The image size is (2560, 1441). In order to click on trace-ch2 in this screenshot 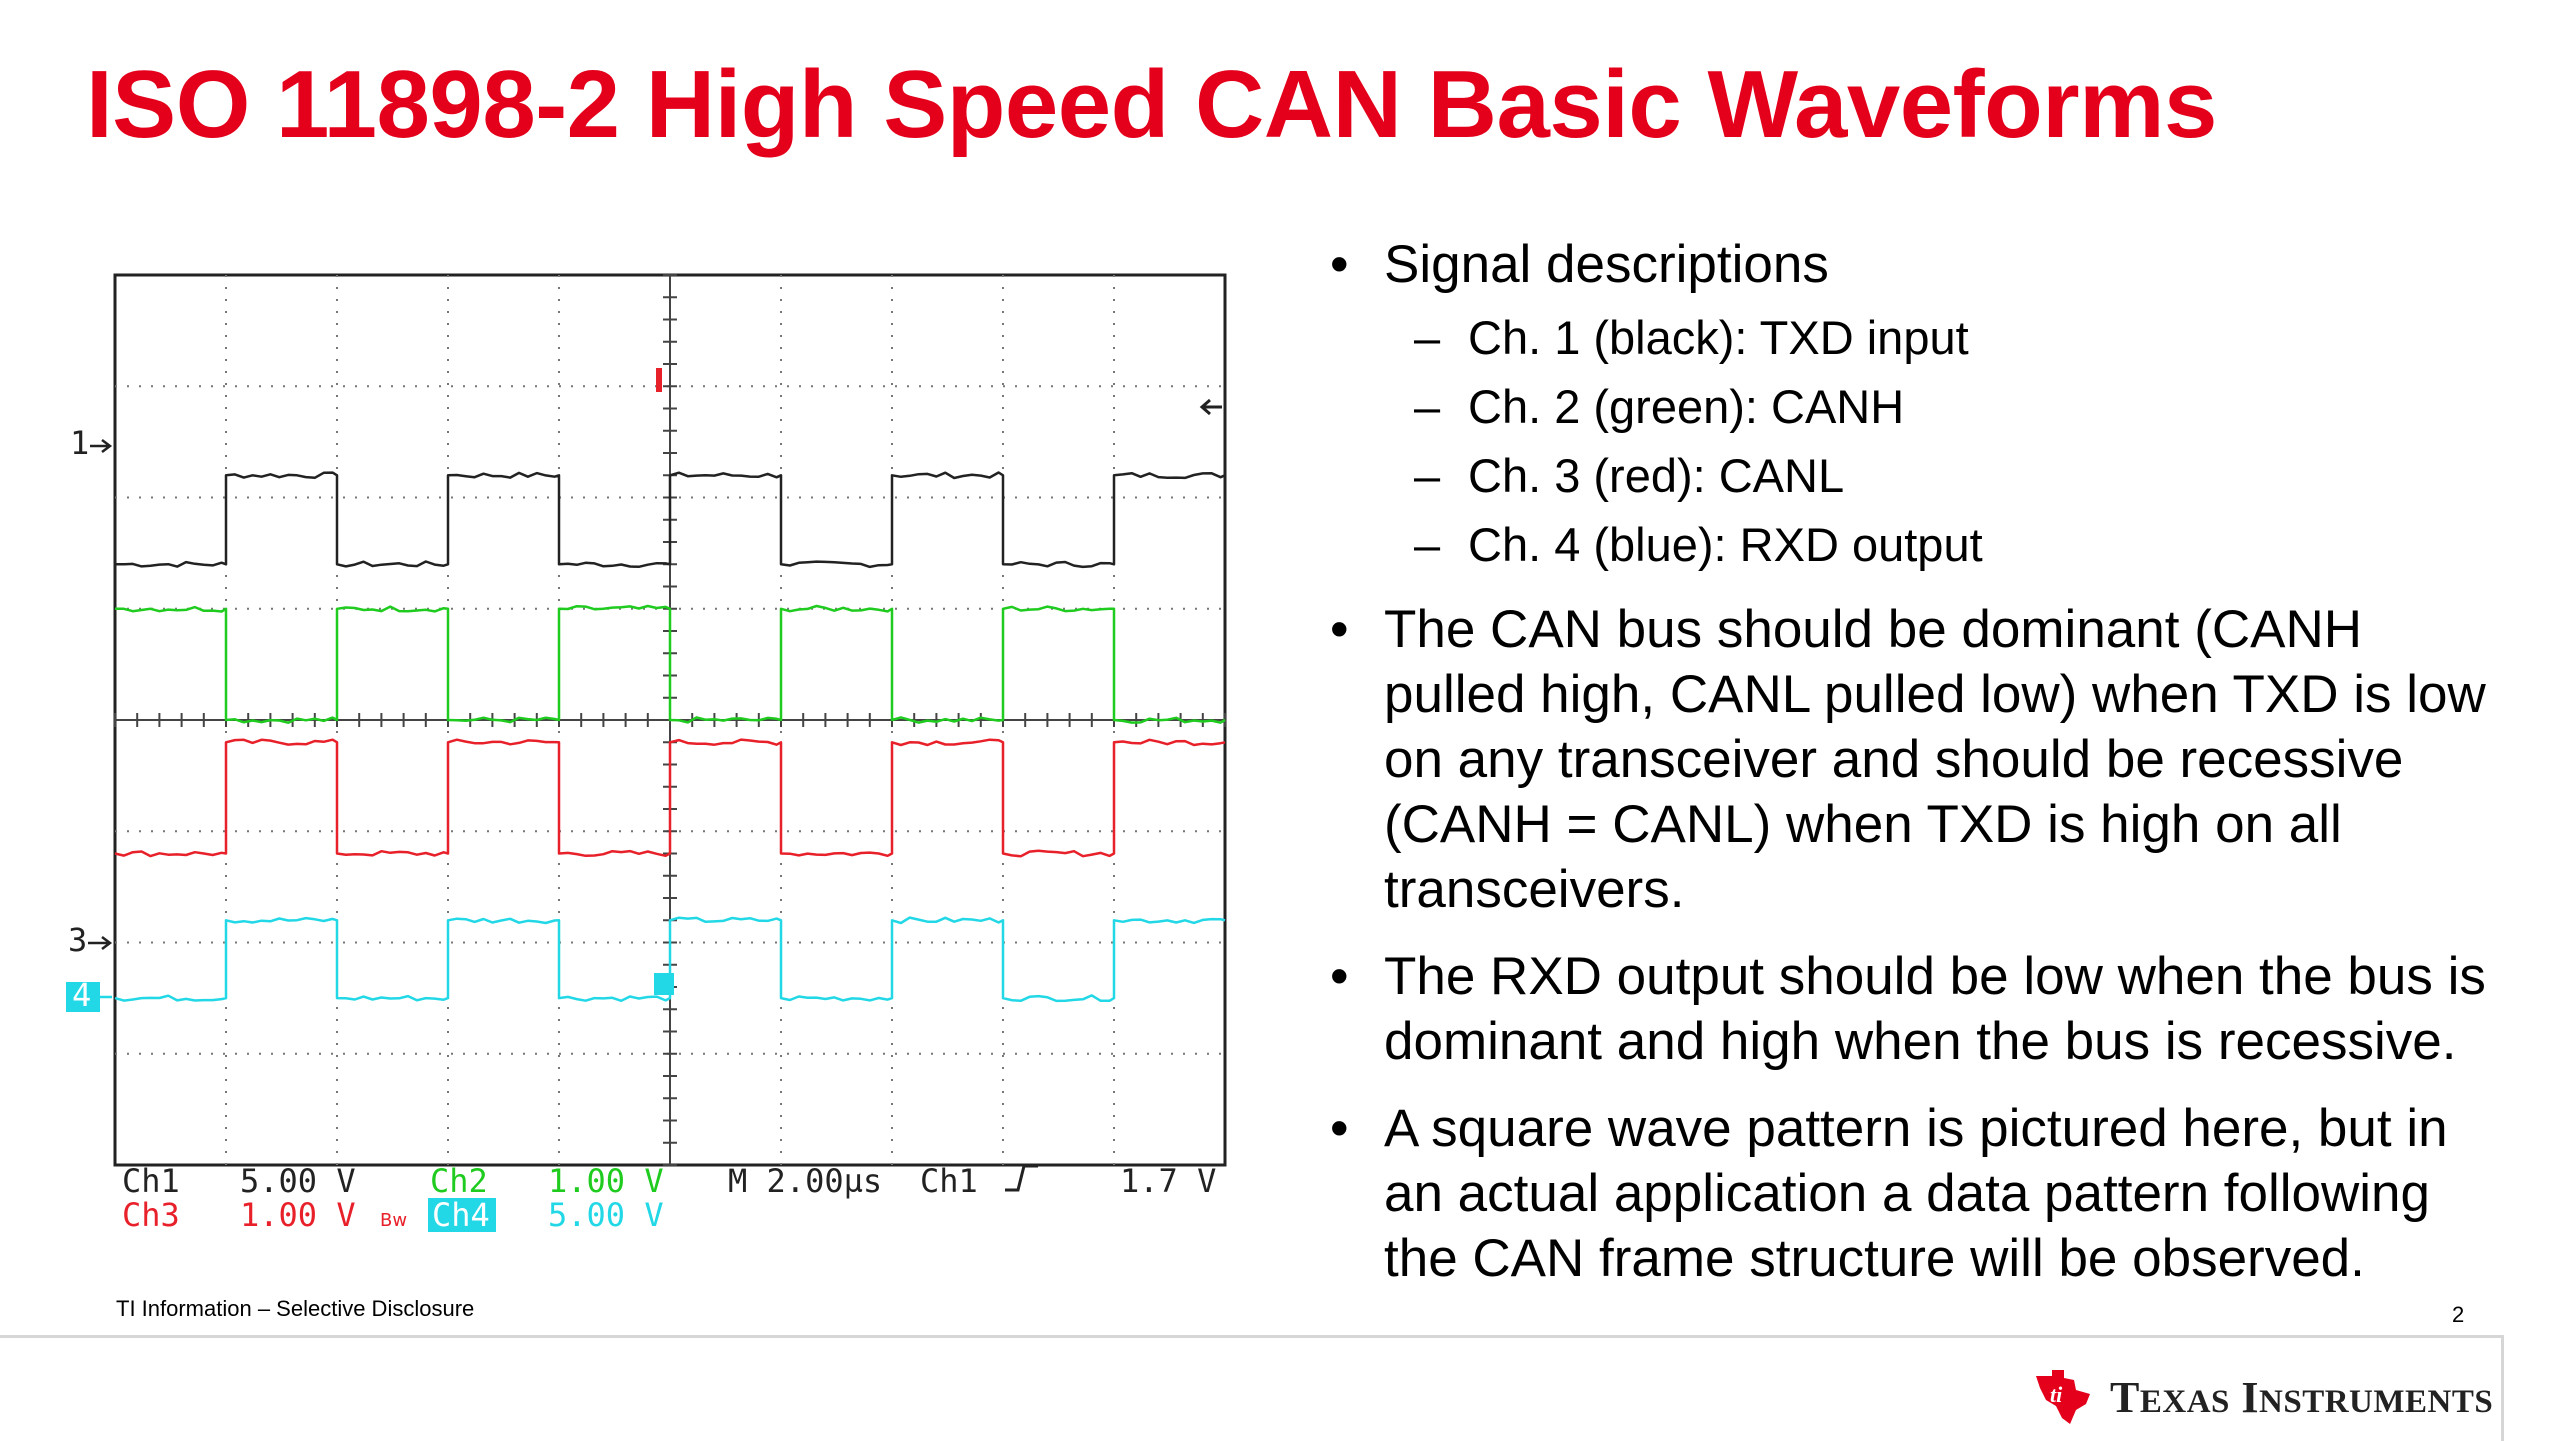, I will do `click(670, 664)`.